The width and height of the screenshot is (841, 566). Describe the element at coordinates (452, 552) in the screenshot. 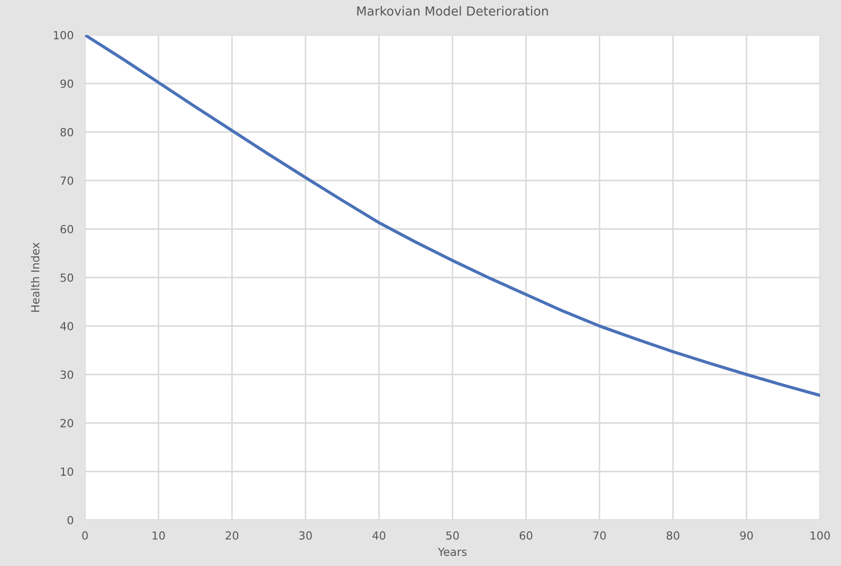

I see `x-axis-title: Years` at that location.